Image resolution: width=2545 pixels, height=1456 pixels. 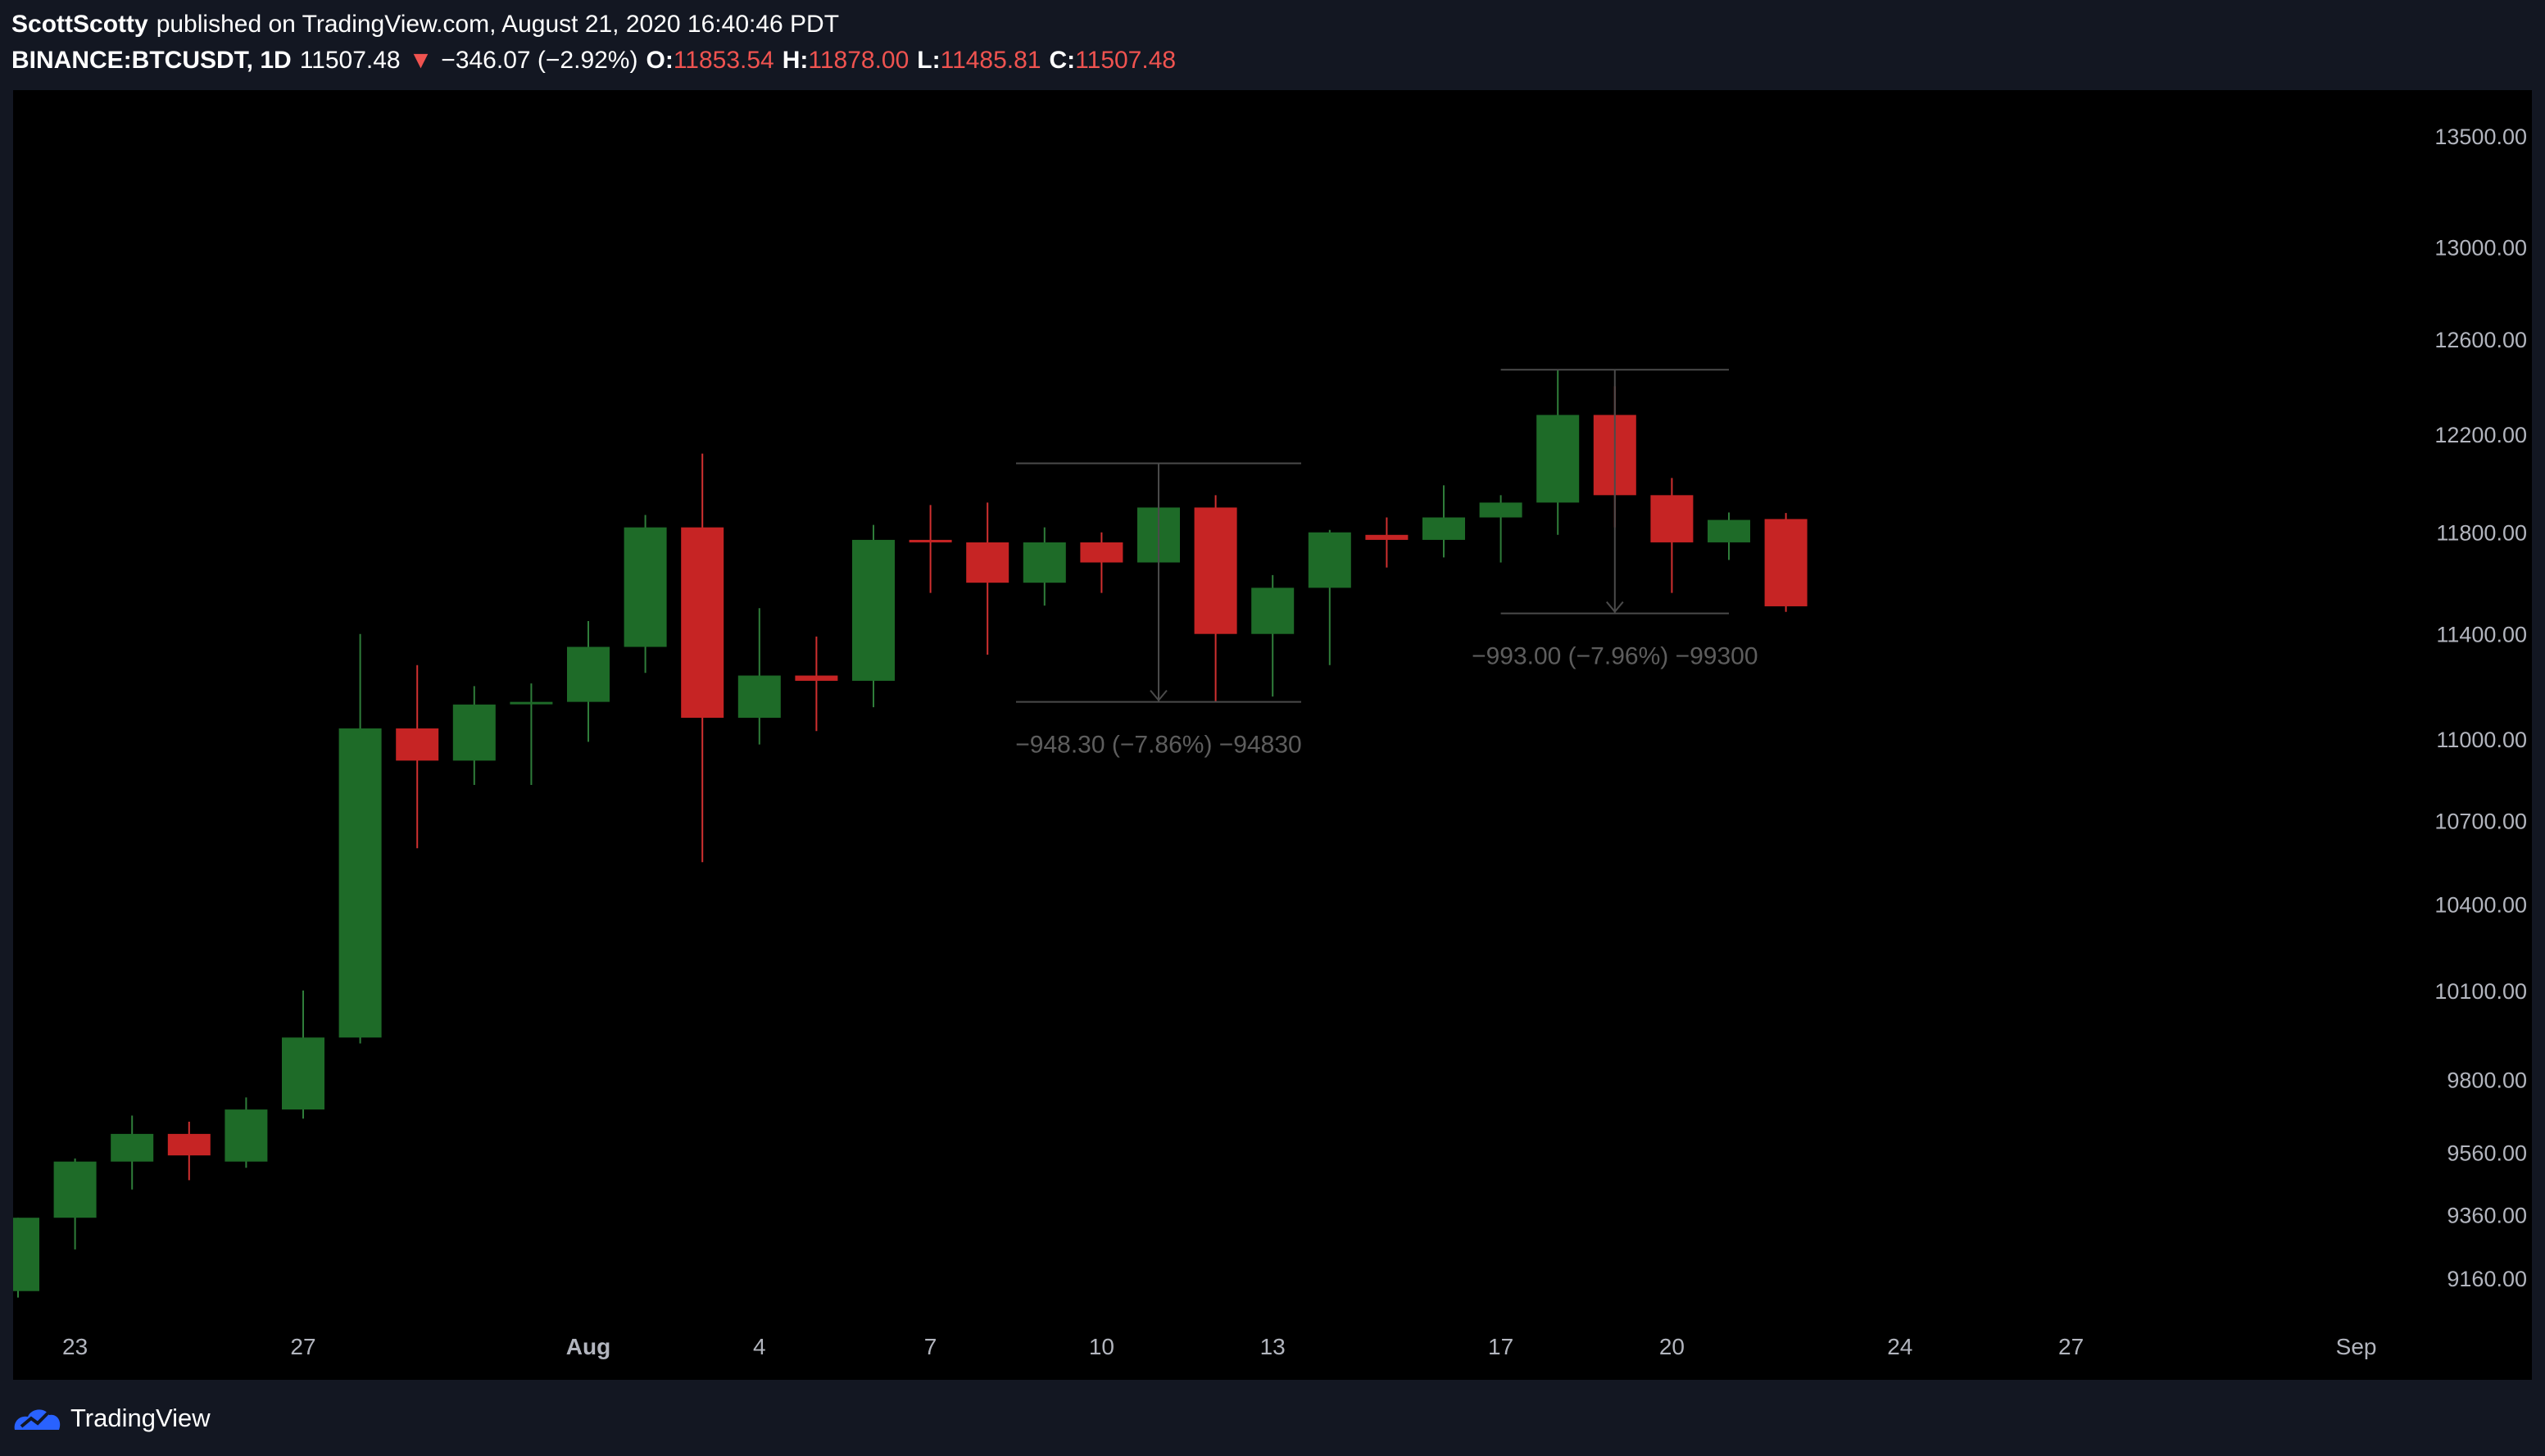 What do you see at coordinates (2487, 1080) in the screenshot?
I see `y-tick-label: 9800.00` at bounding box center [2487, 1080].